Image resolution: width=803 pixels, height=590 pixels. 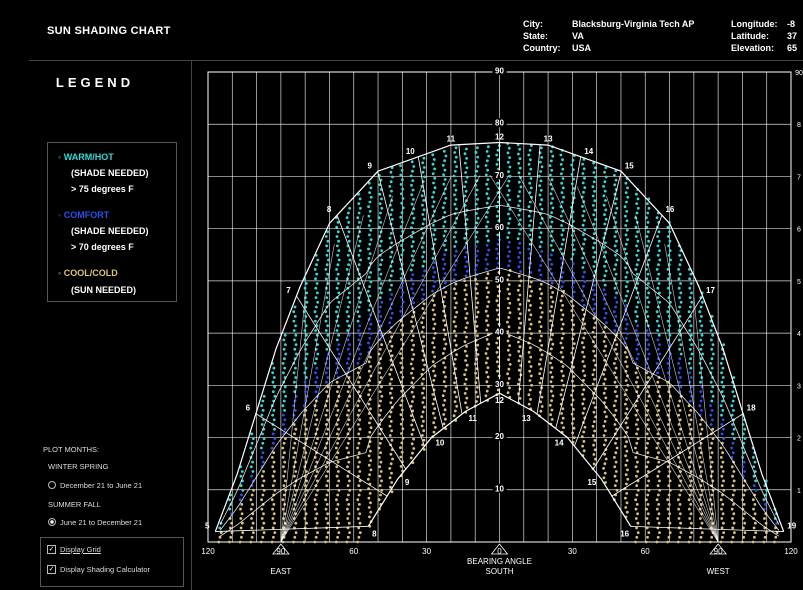 I want to click on display-shading-label: Display Shading Calculator, so click(x=105, y=569).